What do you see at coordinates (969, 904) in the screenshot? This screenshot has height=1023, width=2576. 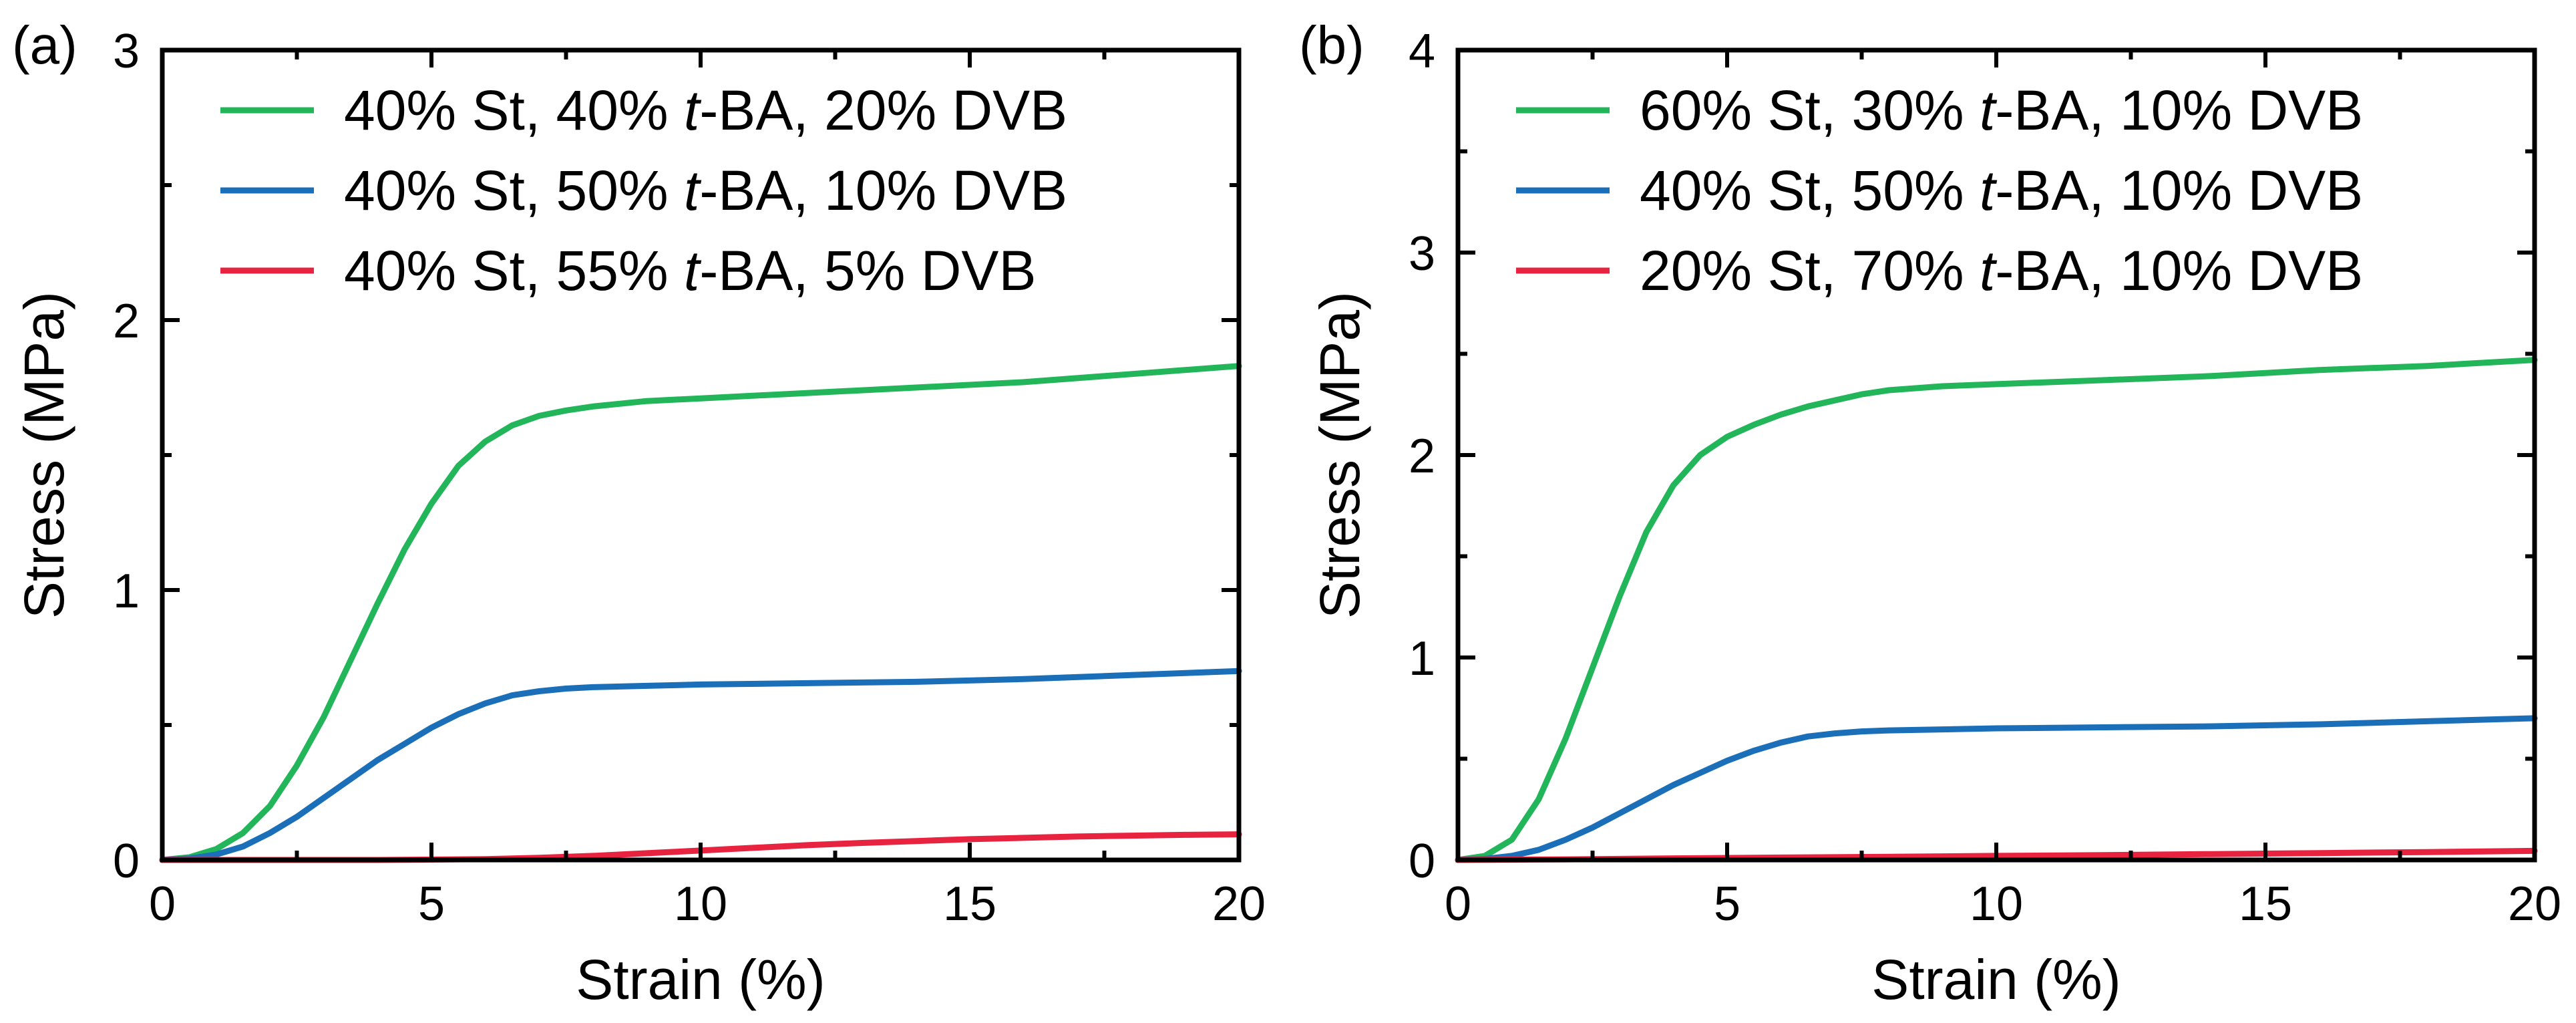 I see `x-tick-label-15-a: 15` at bounding box center [969, 904].